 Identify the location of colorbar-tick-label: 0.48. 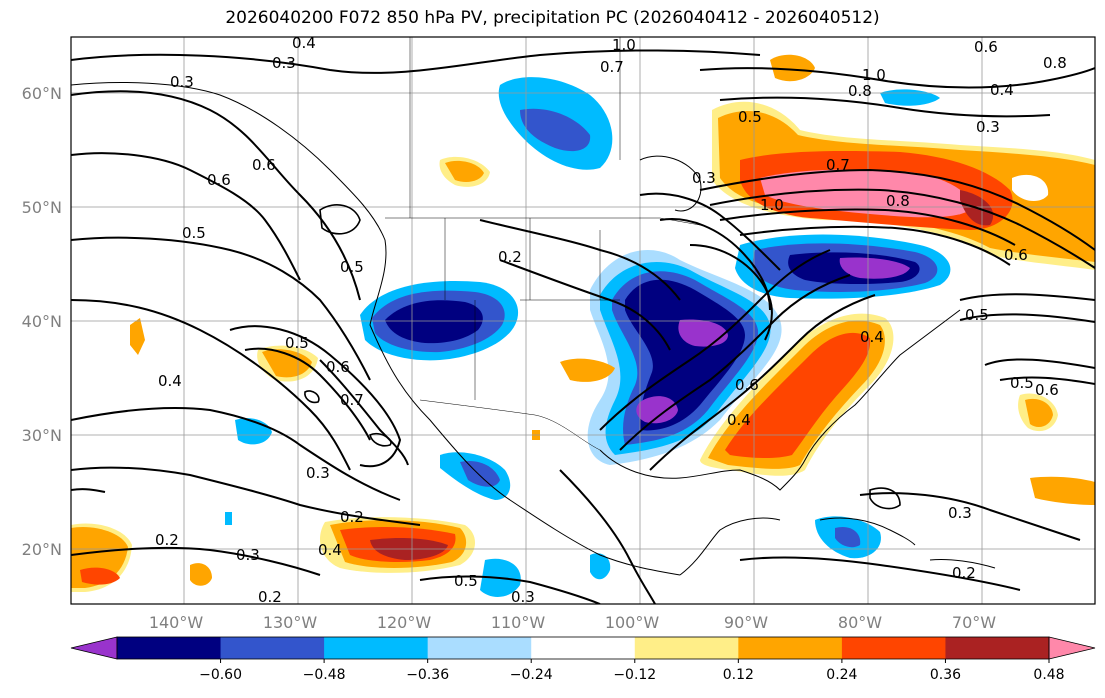
(1048, 675).